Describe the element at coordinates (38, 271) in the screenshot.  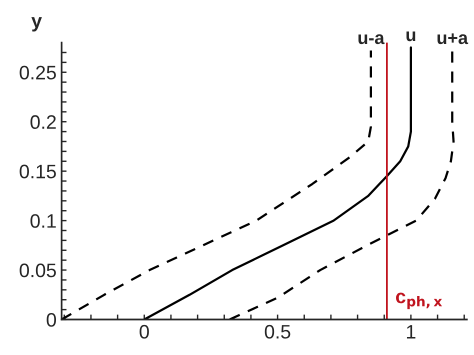
I see `y-tick-label: 0.05` at that location.